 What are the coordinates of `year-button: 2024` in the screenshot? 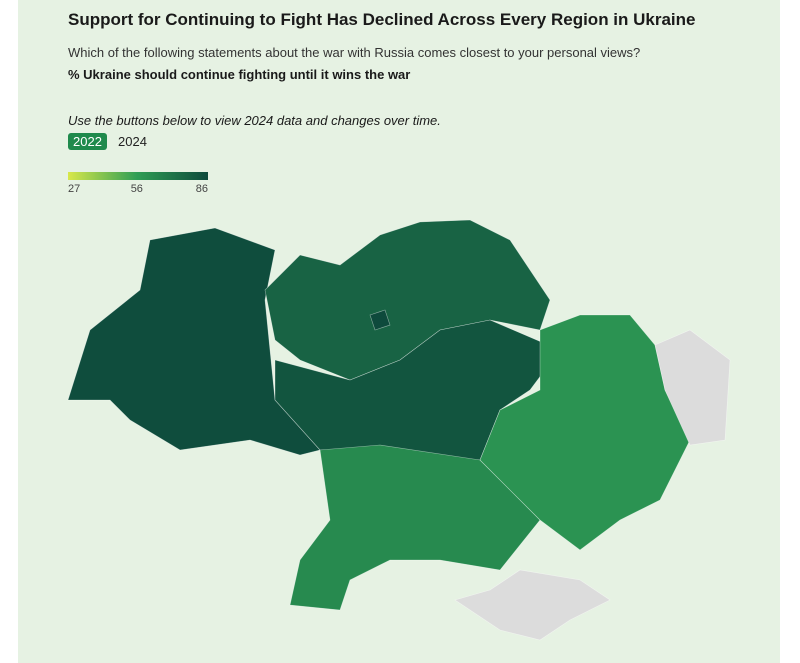 It's located at (132, 141).